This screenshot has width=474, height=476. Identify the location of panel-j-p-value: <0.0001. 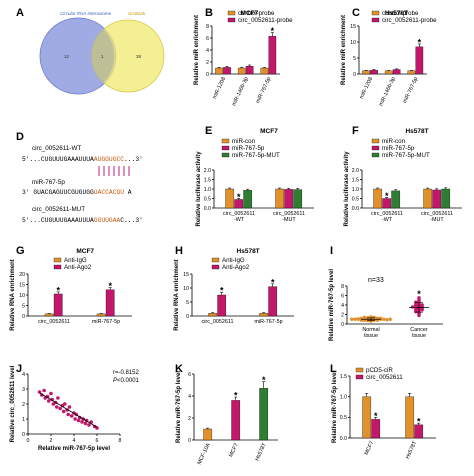
(128, 381).